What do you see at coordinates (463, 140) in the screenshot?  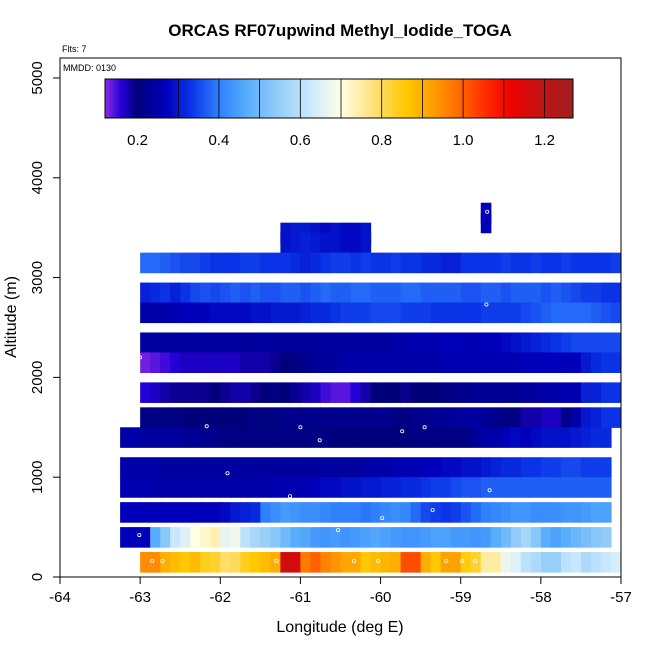 I see `colorbar-tick-label: 1.0` at bounding box center [463, 140].